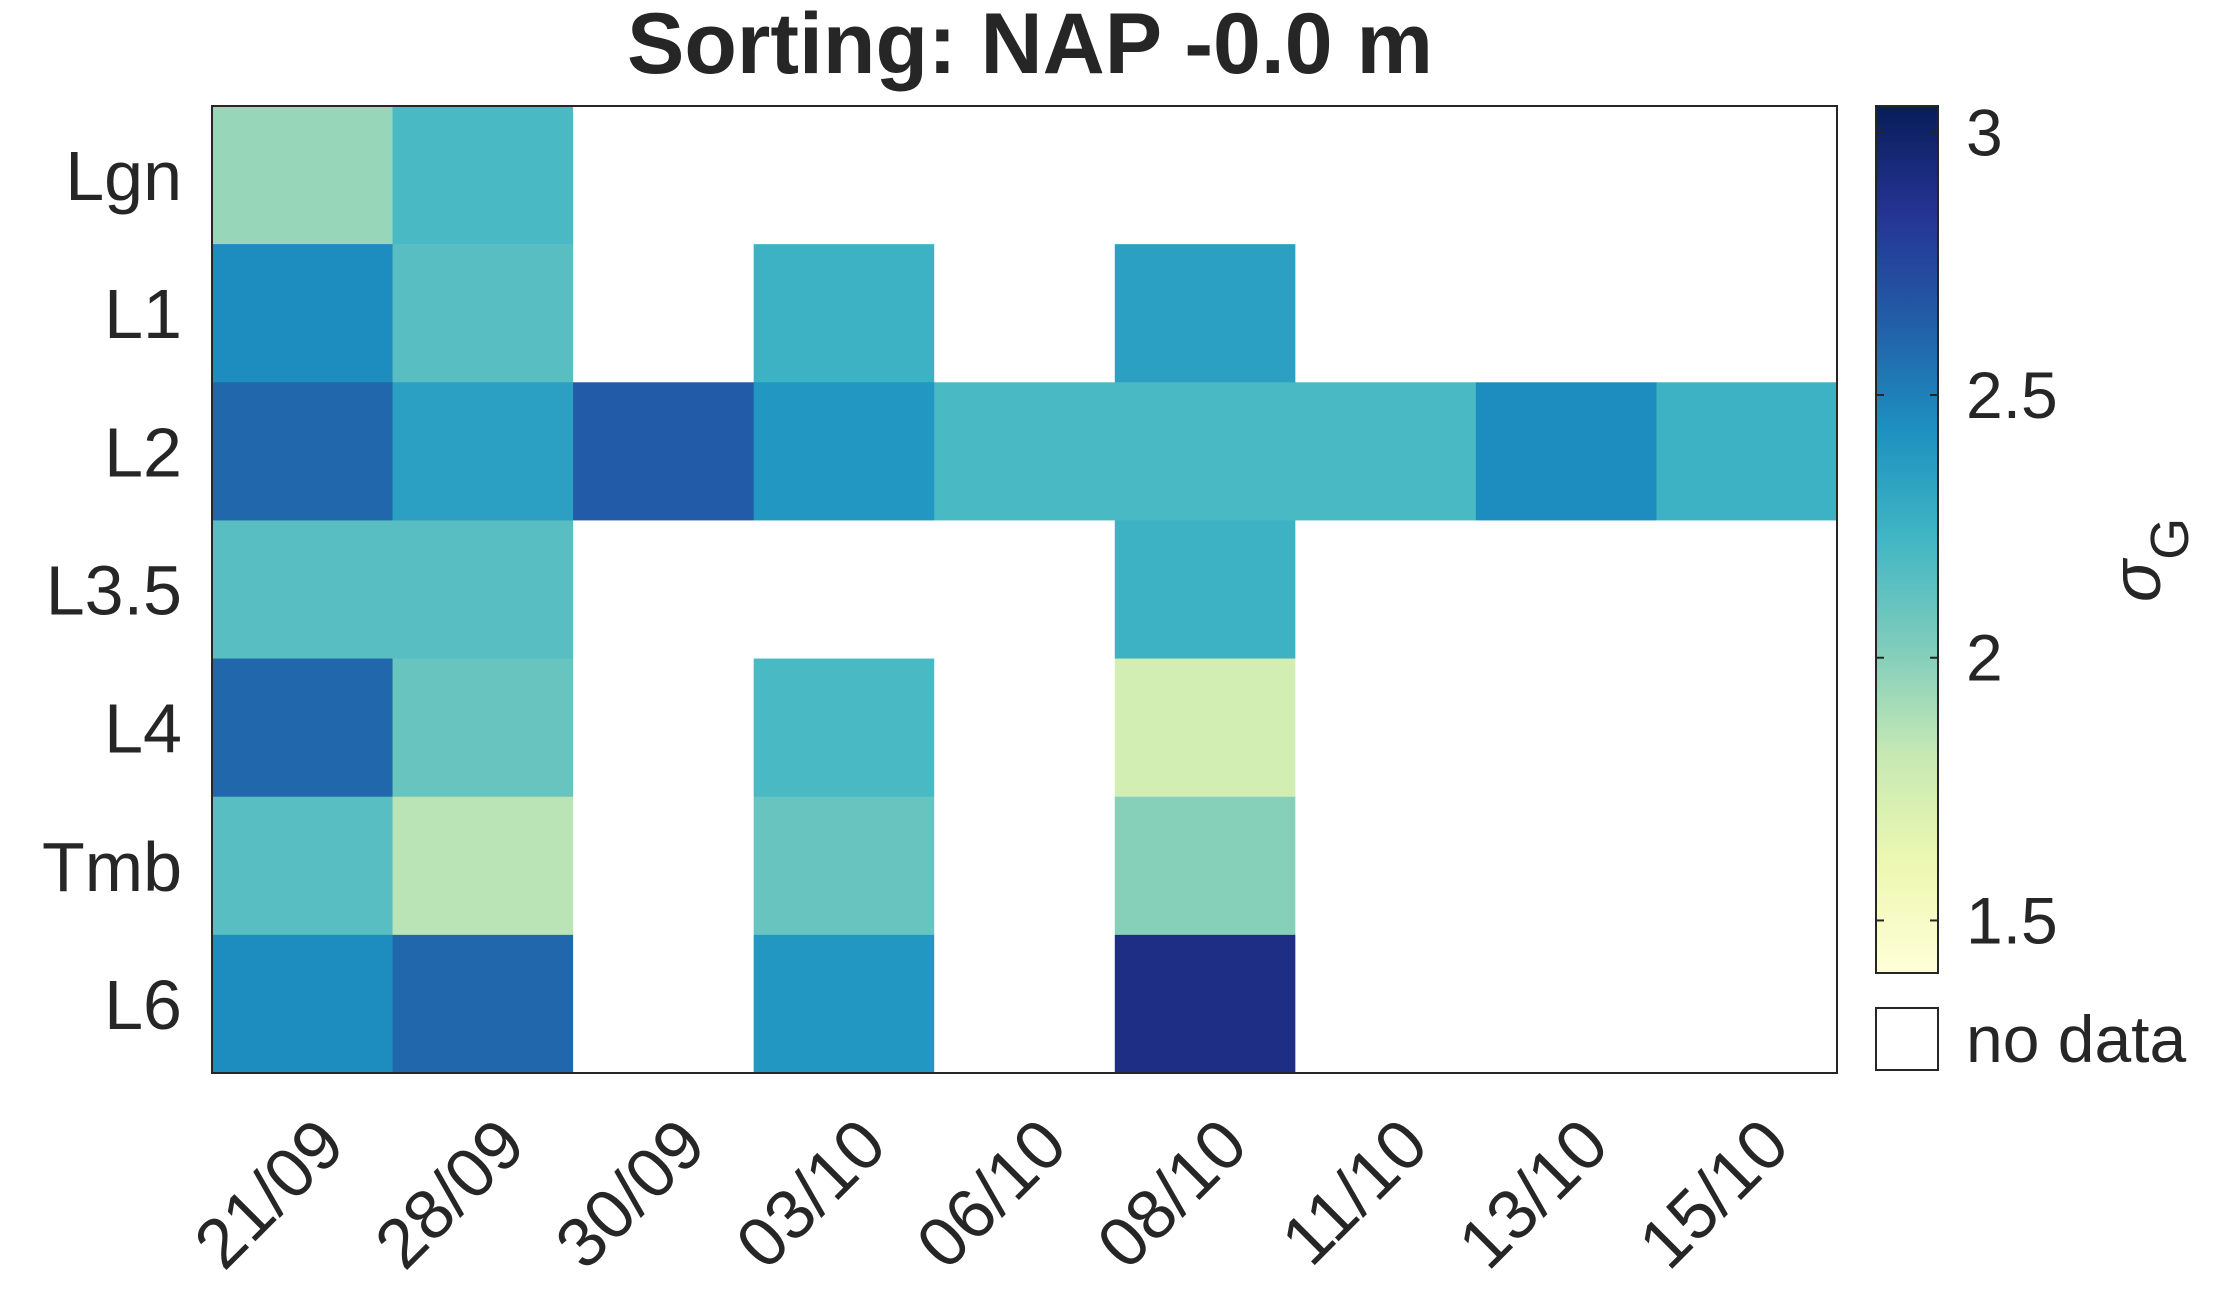 The height and width of the screenshot is (1311, 2238). I want to click on column-label: 28/09, so click(449, 1193).